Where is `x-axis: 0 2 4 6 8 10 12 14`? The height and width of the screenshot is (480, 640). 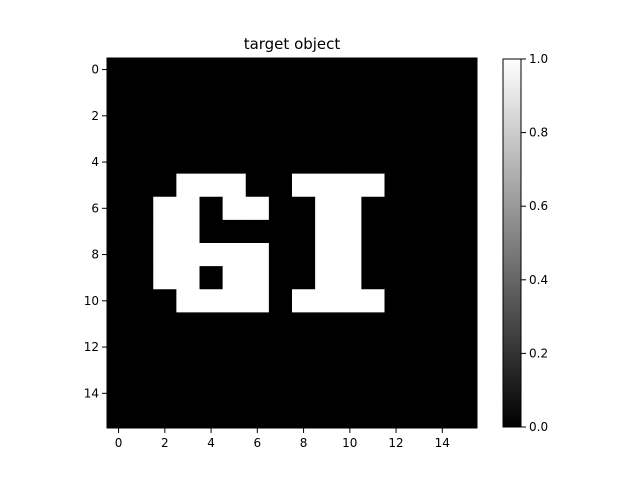
x-axis: 0 2 4 6 8 10 12 14 is located at coordinates (282, 439).